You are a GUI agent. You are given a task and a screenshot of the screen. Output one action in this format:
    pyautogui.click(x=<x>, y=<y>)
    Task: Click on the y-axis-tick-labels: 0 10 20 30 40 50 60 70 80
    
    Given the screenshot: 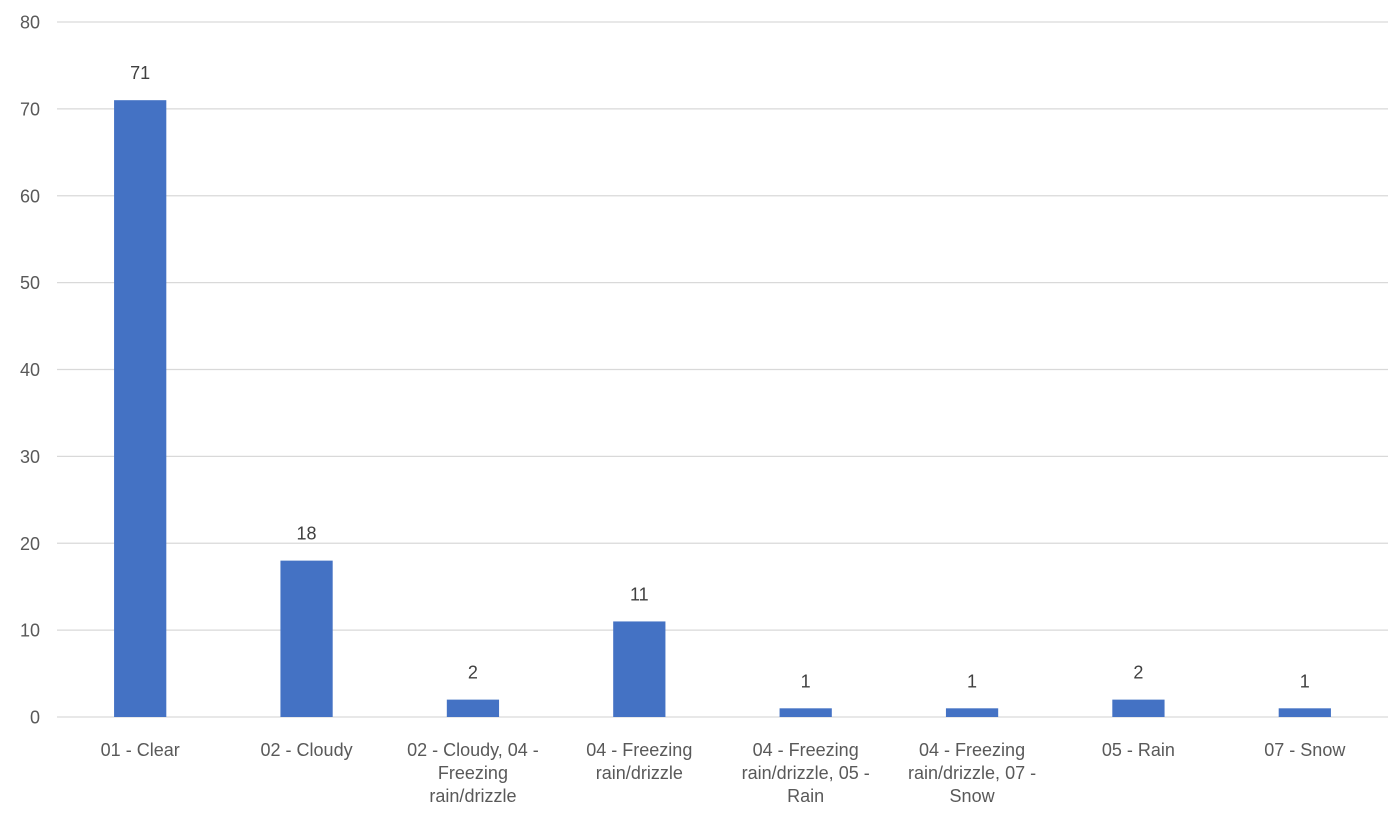 What is the action you would take?
    pyautogui.click(x=30, y=370)
    